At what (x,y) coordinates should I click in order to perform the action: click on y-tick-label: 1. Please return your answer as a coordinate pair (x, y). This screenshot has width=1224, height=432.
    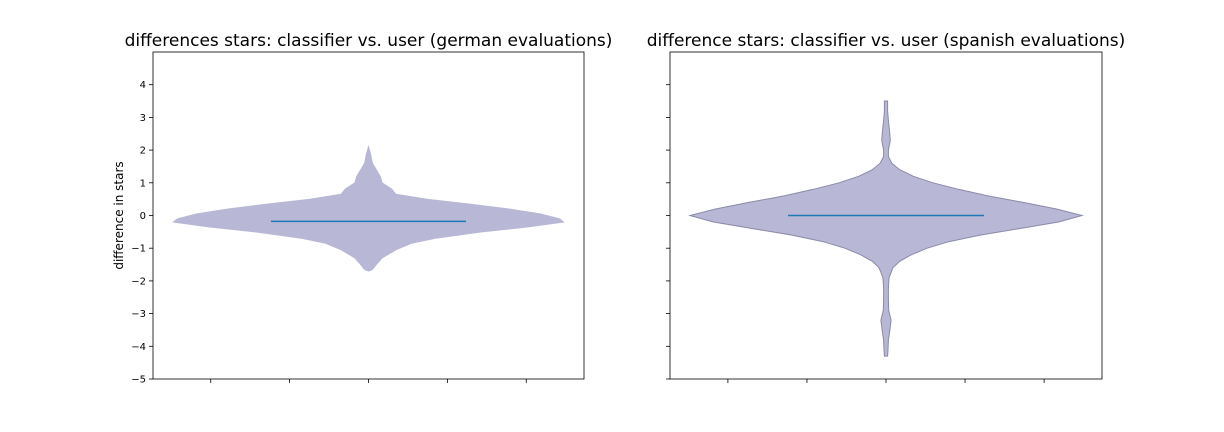
    Looking at the image, I should click on (143, 183).